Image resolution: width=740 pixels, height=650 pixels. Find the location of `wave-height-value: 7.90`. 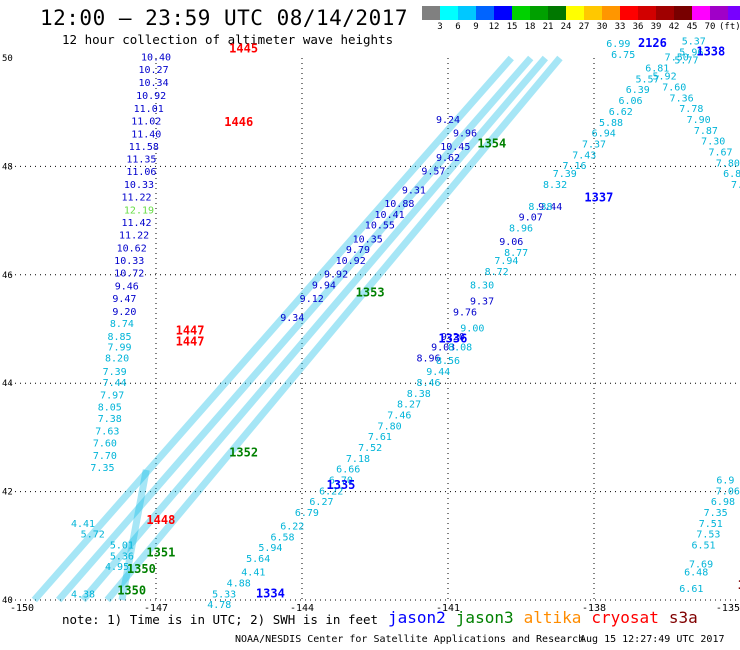

wave-height-value: 7.90 is located at coordinates (699, 120).